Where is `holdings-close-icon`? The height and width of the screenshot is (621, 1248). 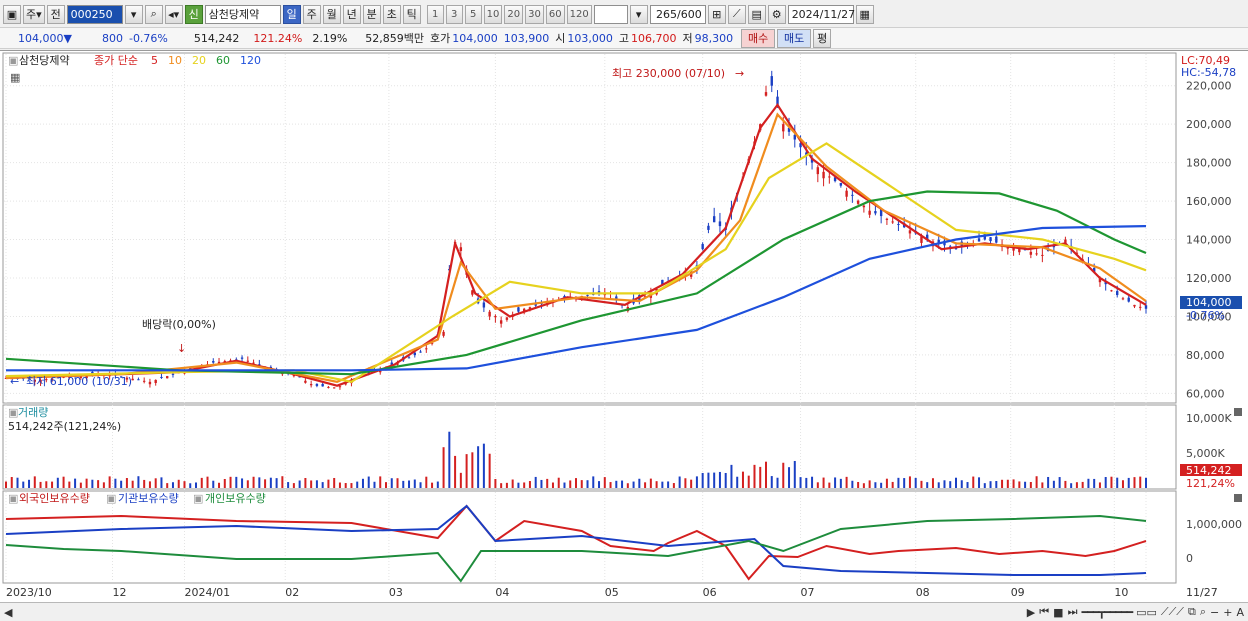 holdings-close-icon is located at coordinates (1238, 498).